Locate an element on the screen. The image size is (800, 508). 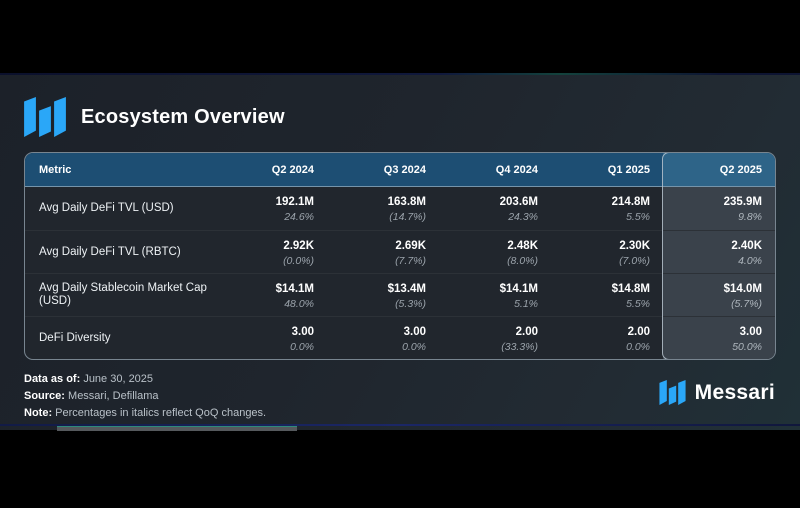
cell-qoq-change: (5.7%) is located at coordinates (746, 303).